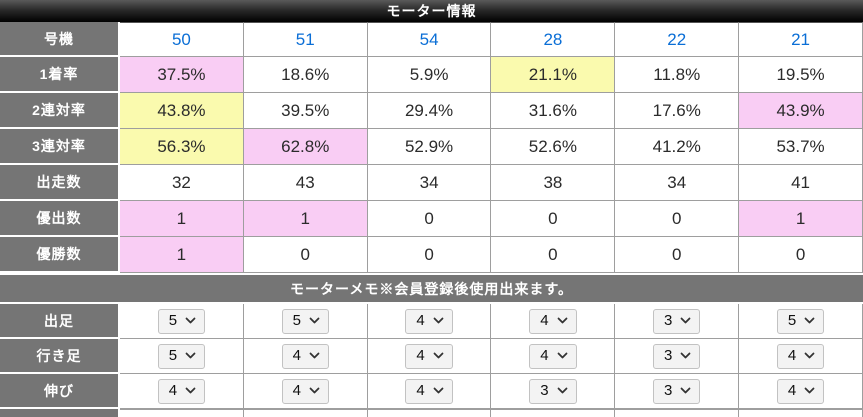  What do you see at coordinates (181, 321) in the screenshot?
I see `memo-select-deashi-50: 5` at bounding box center [181, 321].